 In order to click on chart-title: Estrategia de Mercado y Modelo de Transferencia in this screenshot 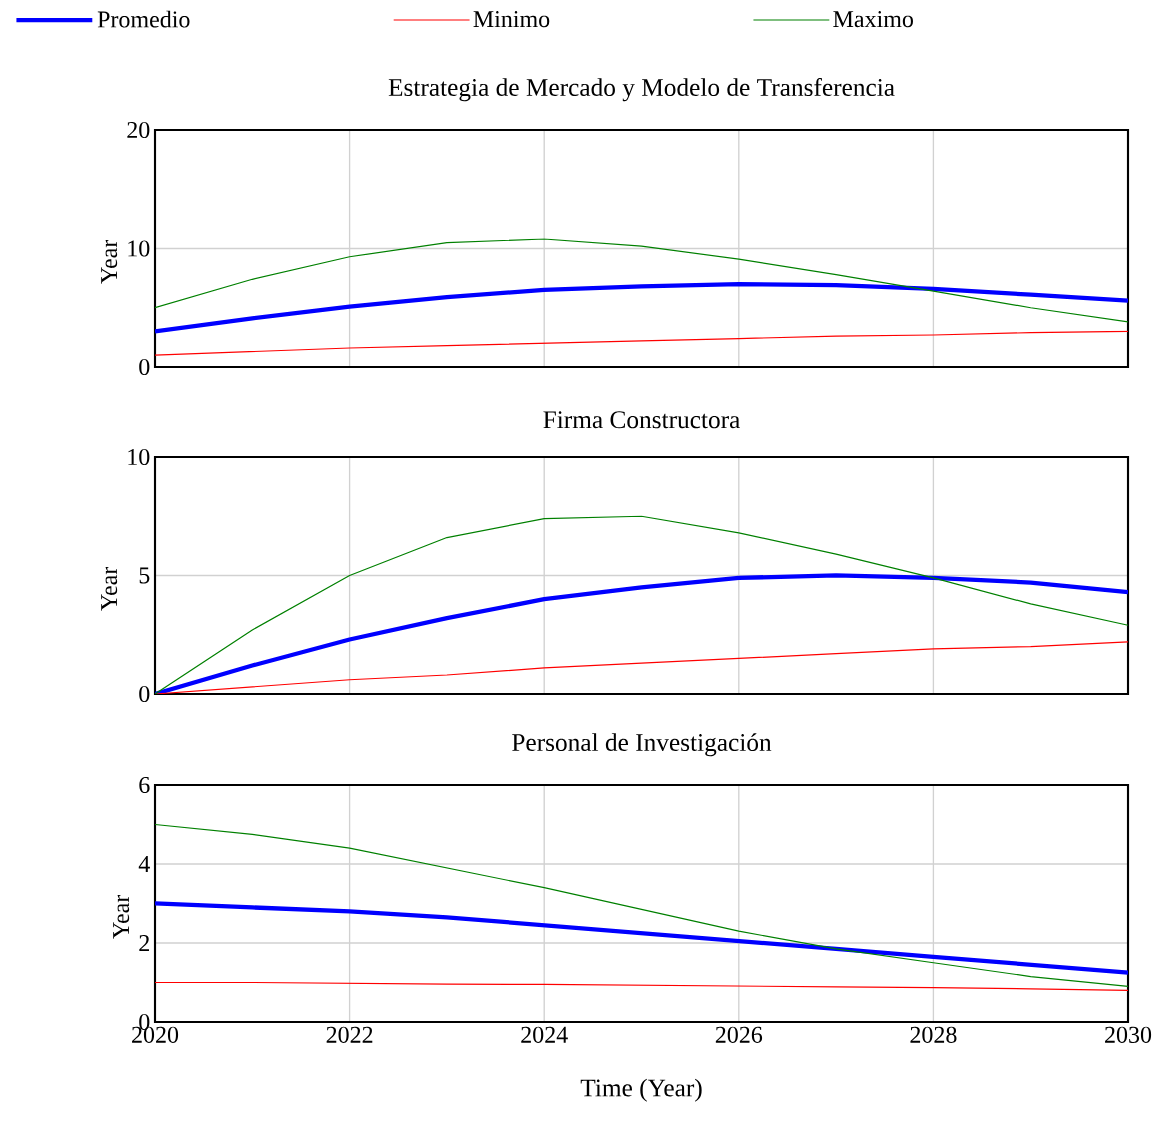, I will do `click(641, 89)`.